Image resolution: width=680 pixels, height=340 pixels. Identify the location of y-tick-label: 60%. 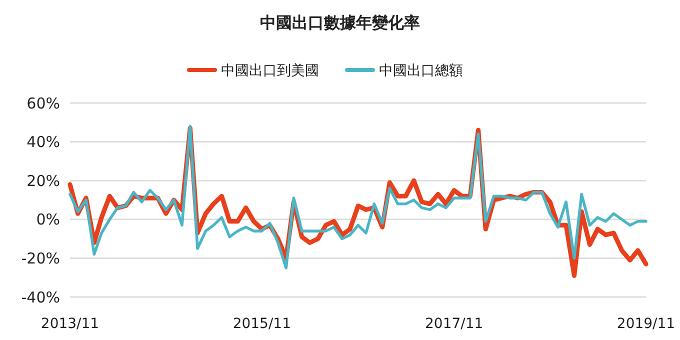
(43, 103).